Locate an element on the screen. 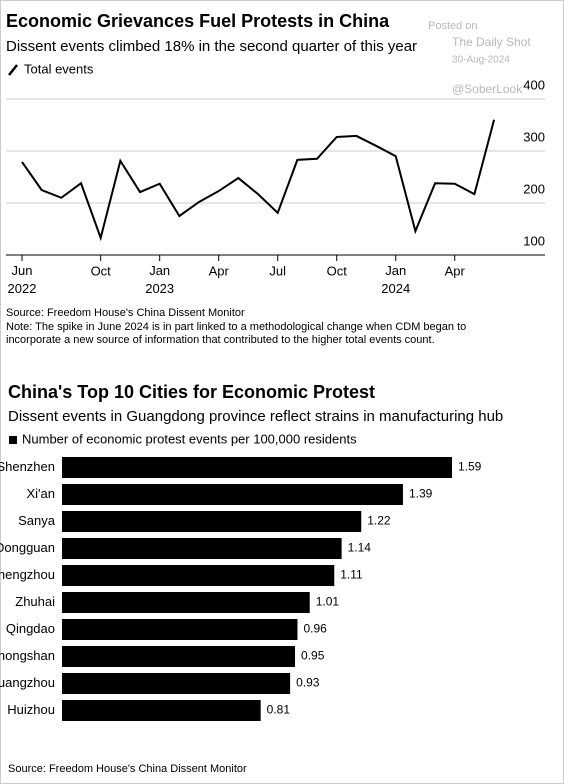  y-tick-label: 300 is located at coordinates (534, 136).